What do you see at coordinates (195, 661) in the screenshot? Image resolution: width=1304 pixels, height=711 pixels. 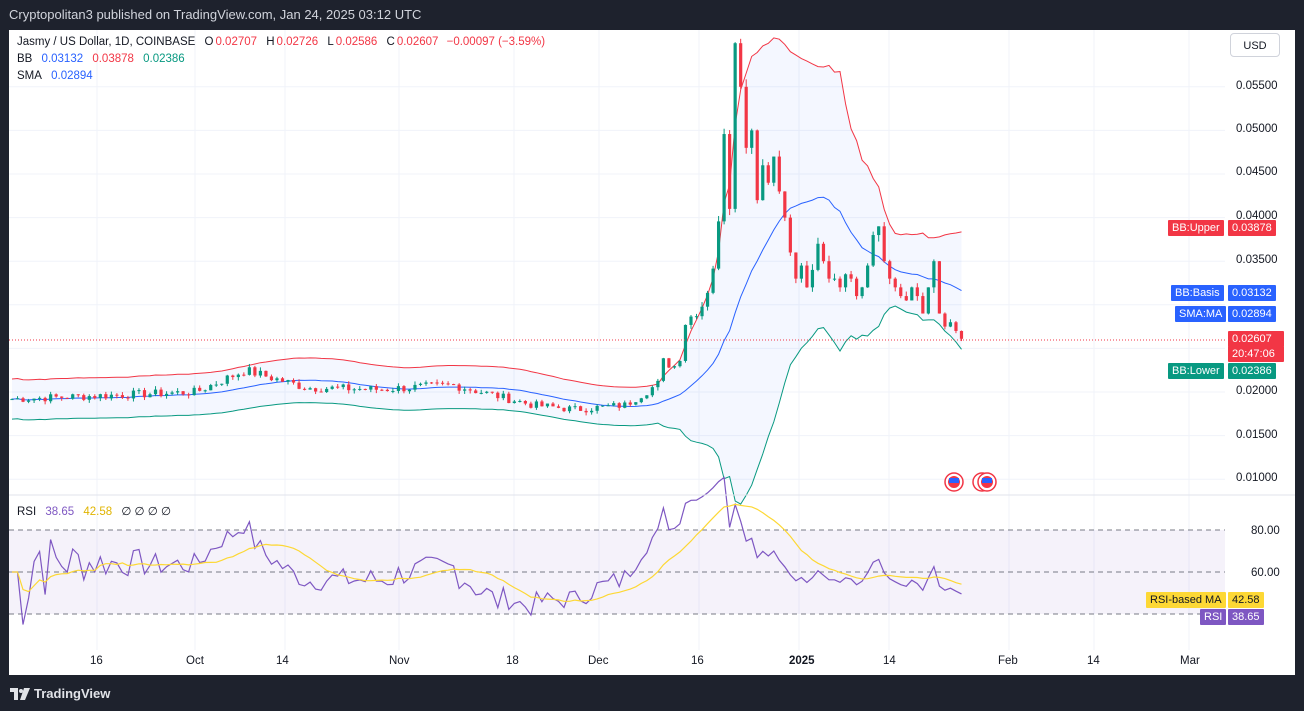 I see `time-tick: Oct` at bounding box center [195, 661].